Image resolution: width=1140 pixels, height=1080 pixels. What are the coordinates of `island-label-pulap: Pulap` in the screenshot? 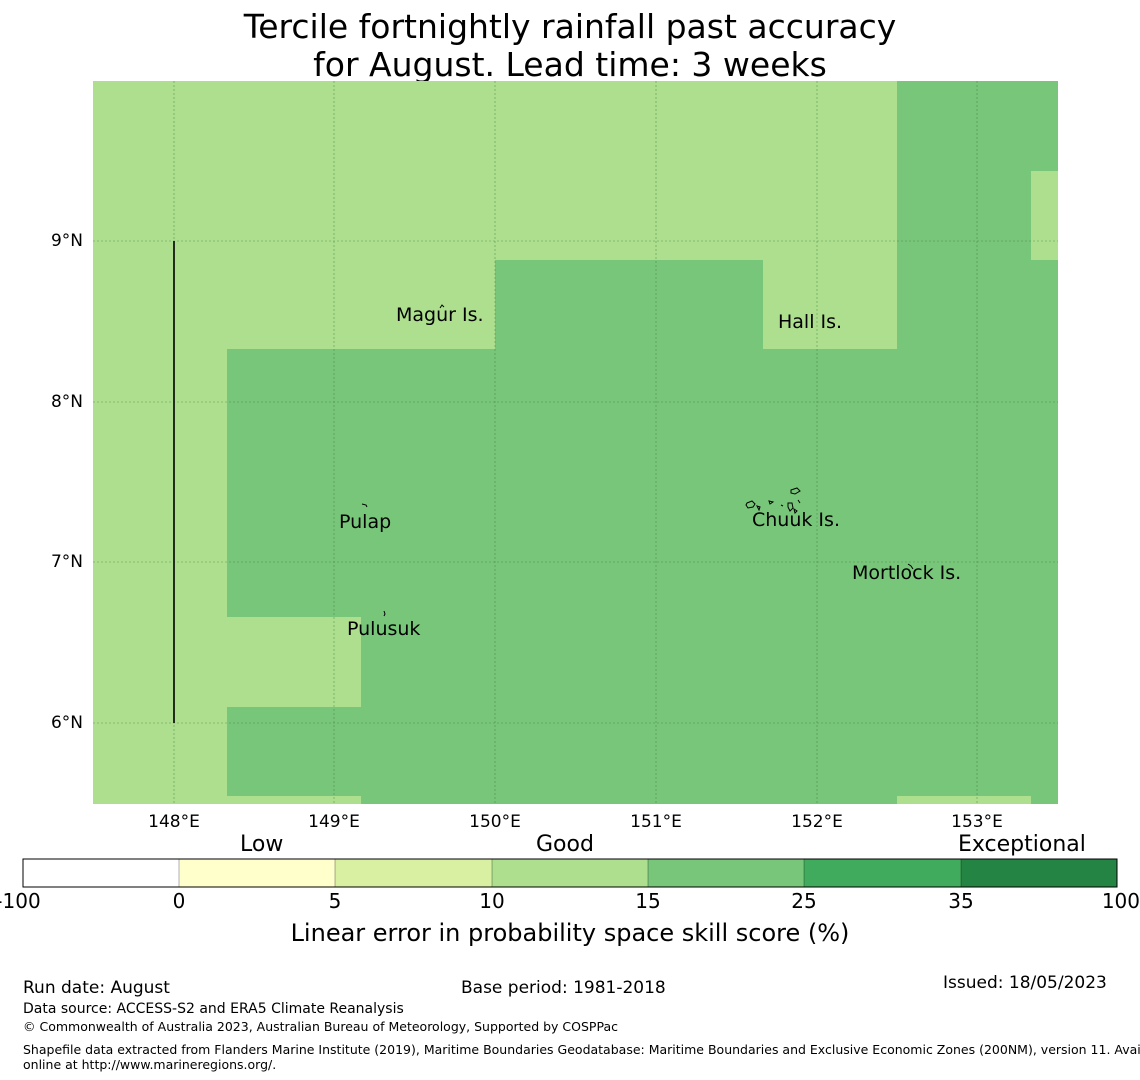 It's located at (365, 522).